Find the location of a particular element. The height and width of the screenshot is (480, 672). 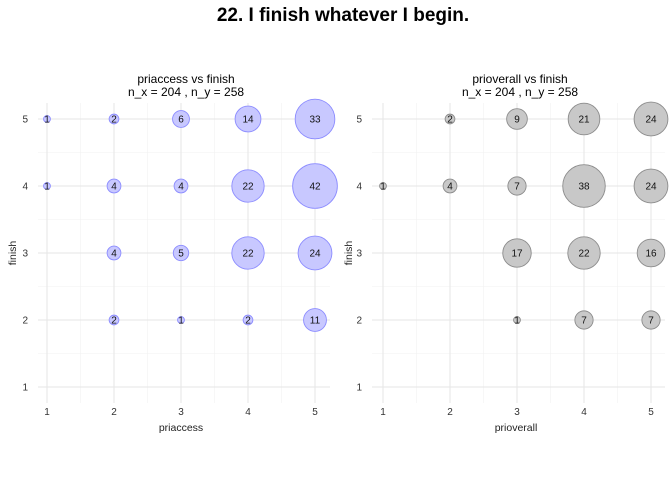

bubble-label: 33 is located at coordinates (315, 120).